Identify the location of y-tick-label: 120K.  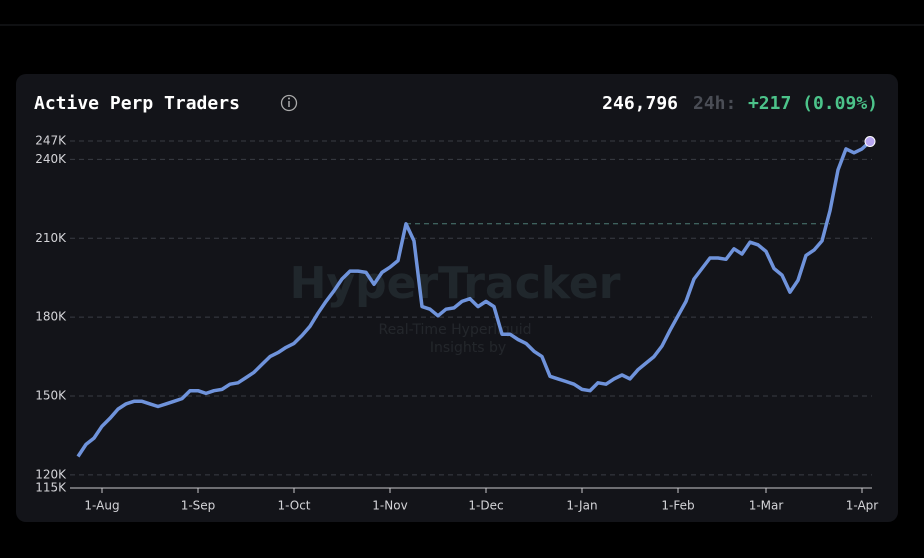
(51, 474).